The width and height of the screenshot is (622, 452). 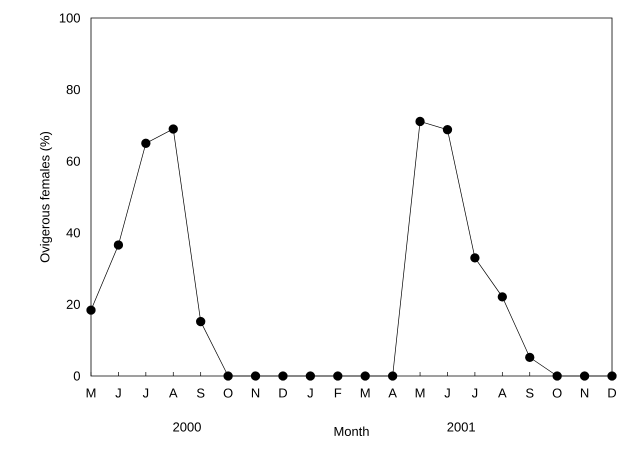 What do you see at coordinates (73, 233) in the screenshot?
I see `y-tick-label: 40` at bounding box center [73, 233].